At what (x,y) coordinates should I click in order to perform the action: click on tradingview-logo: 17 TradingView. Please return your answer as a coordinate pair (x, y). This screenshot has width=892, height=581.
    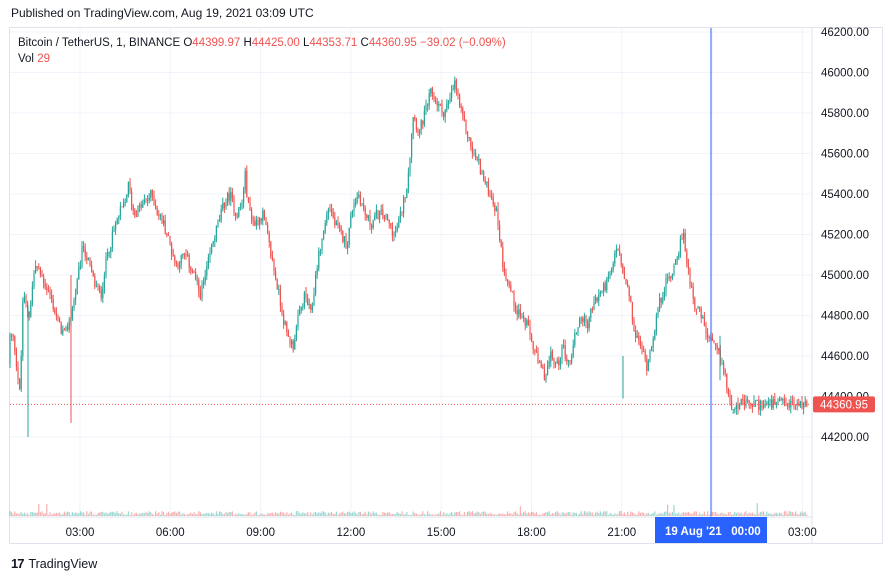
    Looking at the image, I should click on (54, 563).